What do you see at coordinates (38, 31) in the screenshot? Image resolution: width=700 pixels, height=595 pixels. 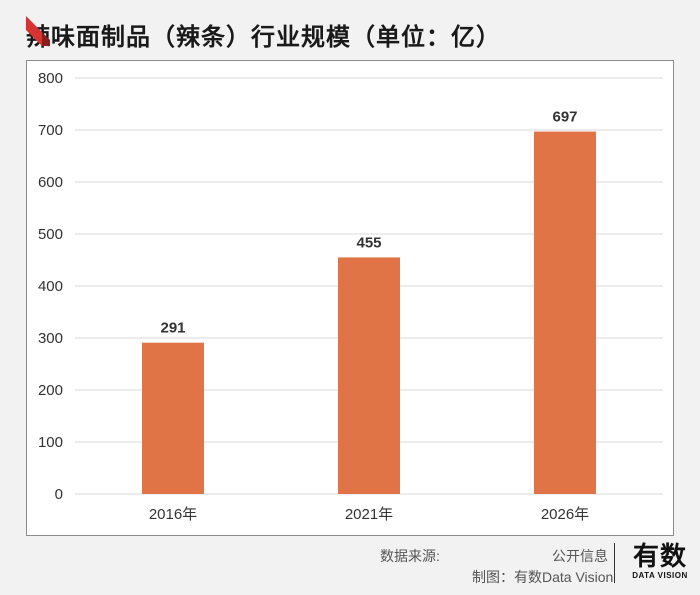 I see `title-flag-icon` at bounding box center [38, 31].